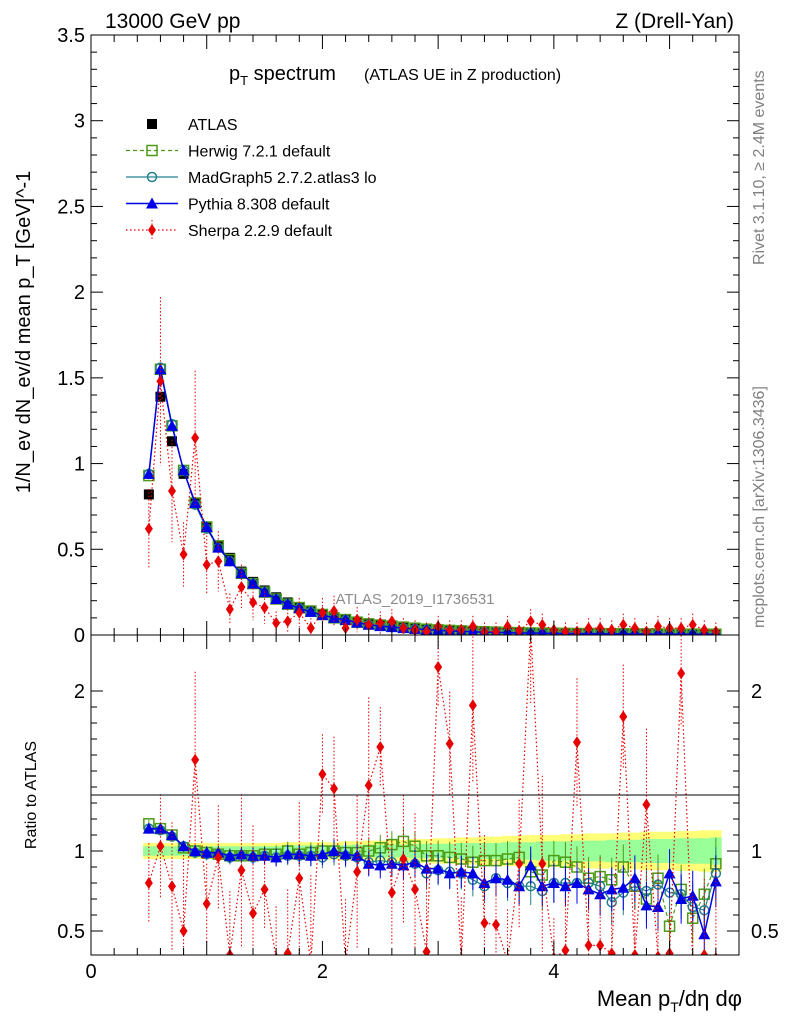 This screenshot has width=786, height=1024. What do you see at coordinates (31, 795) in the screenshot?
I see `ratio-y-axis-label: Ratio to ATLAS` at bounding box center [31, 795].